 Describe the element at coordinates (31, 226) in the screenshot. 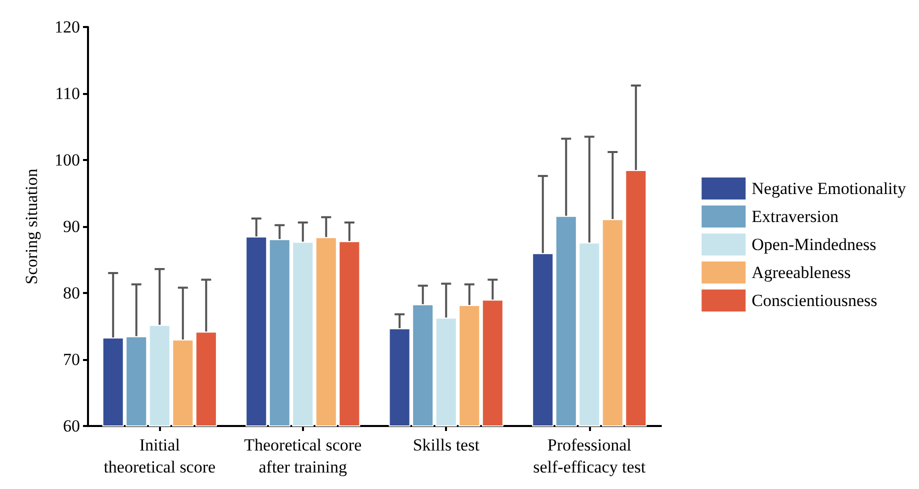

I see `y-axis-title: Scoring situation` at that location.